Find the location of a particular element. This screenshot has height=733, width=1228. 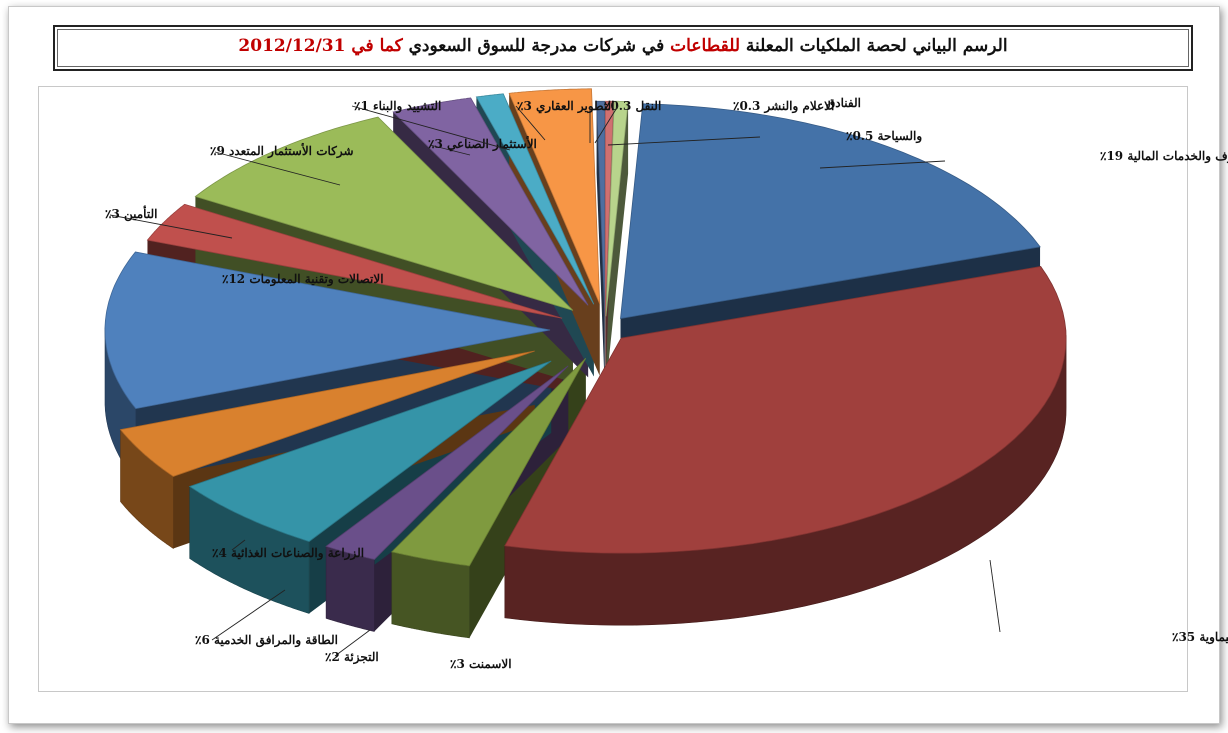

slice-label: الاعلام والنشر 0.3٪ is located at coordinates (783, 106).